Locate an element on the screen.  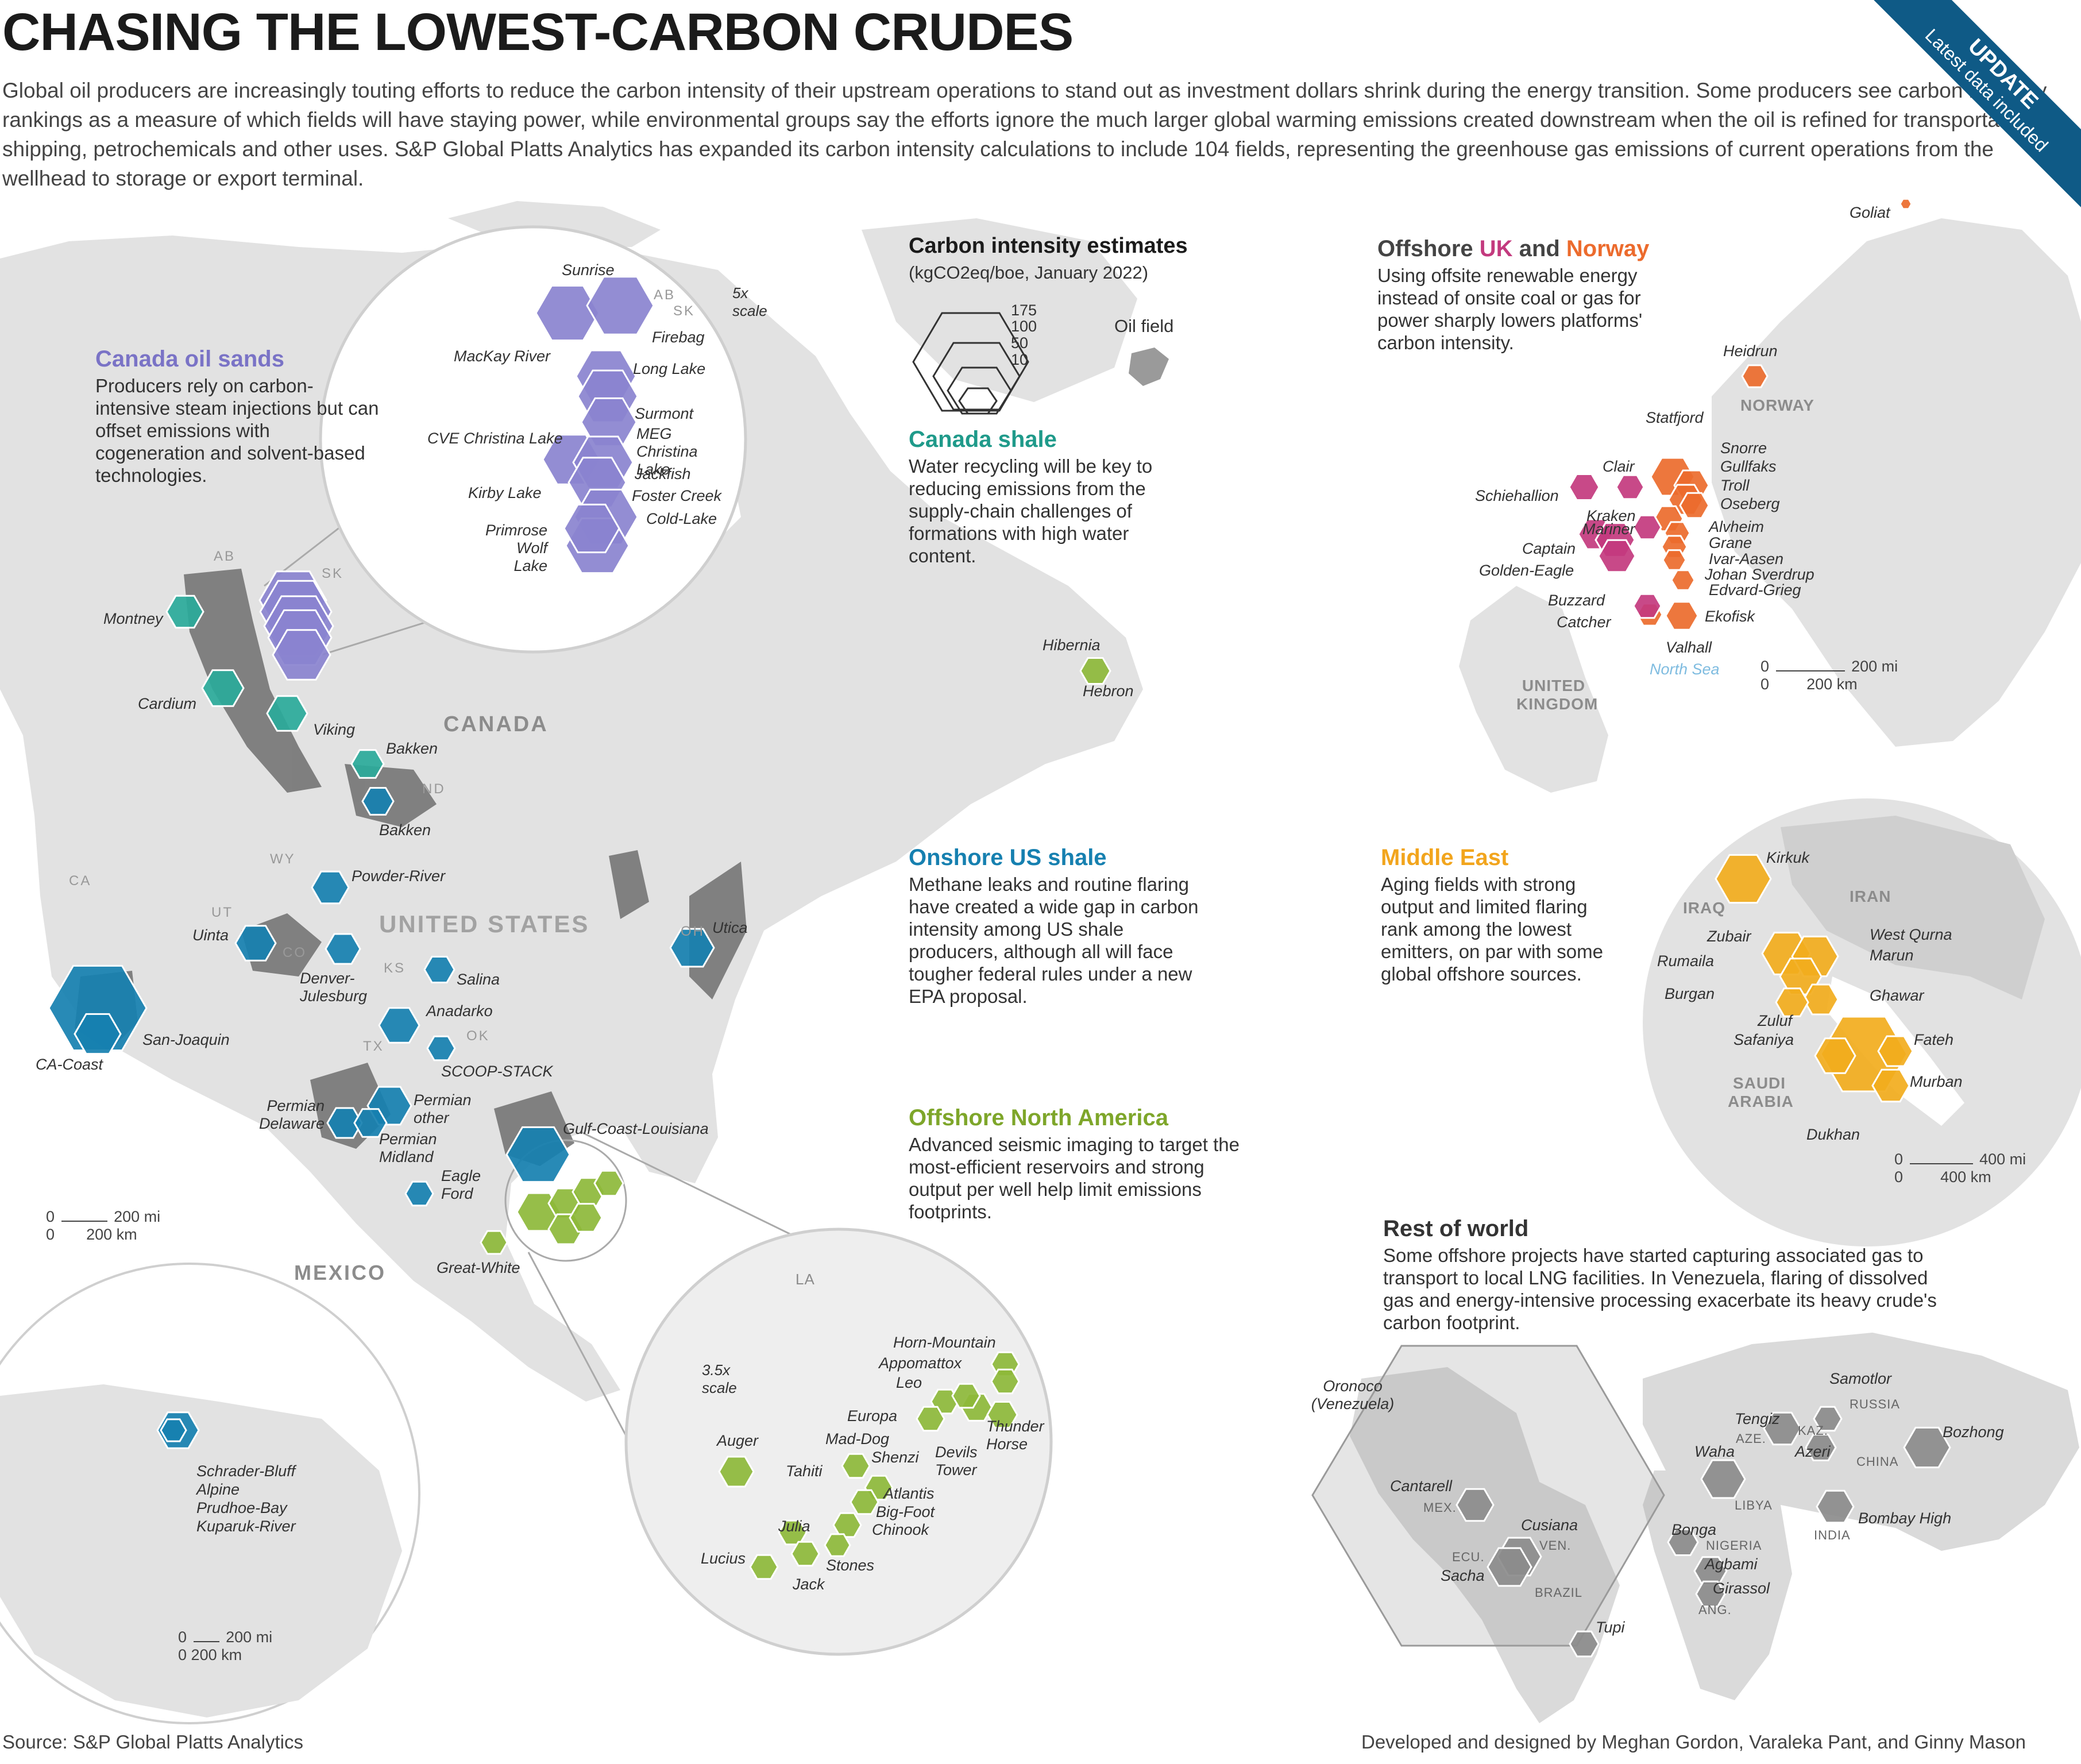
label-bonga: Bonga is located at coordinates (1694, 1529).